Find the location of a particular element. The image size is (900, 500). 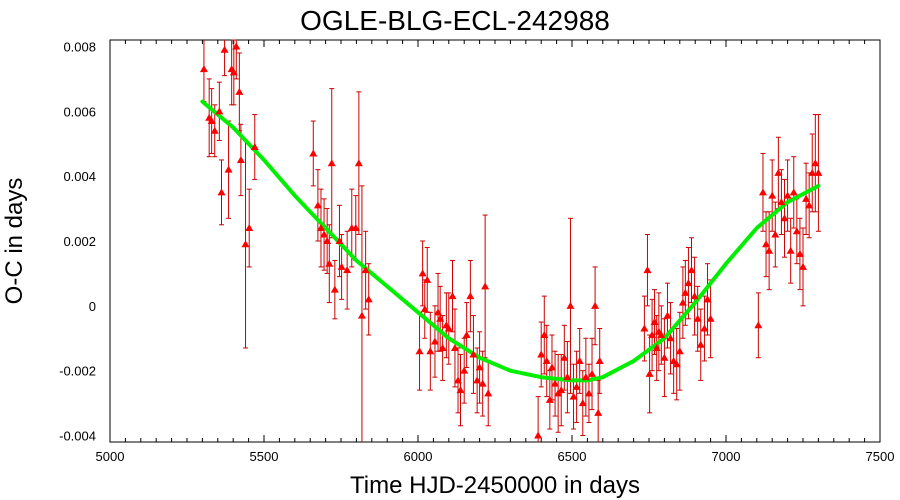

x-axis-label: Time HJD-2450000 in days is located at coordinates (495, 485).